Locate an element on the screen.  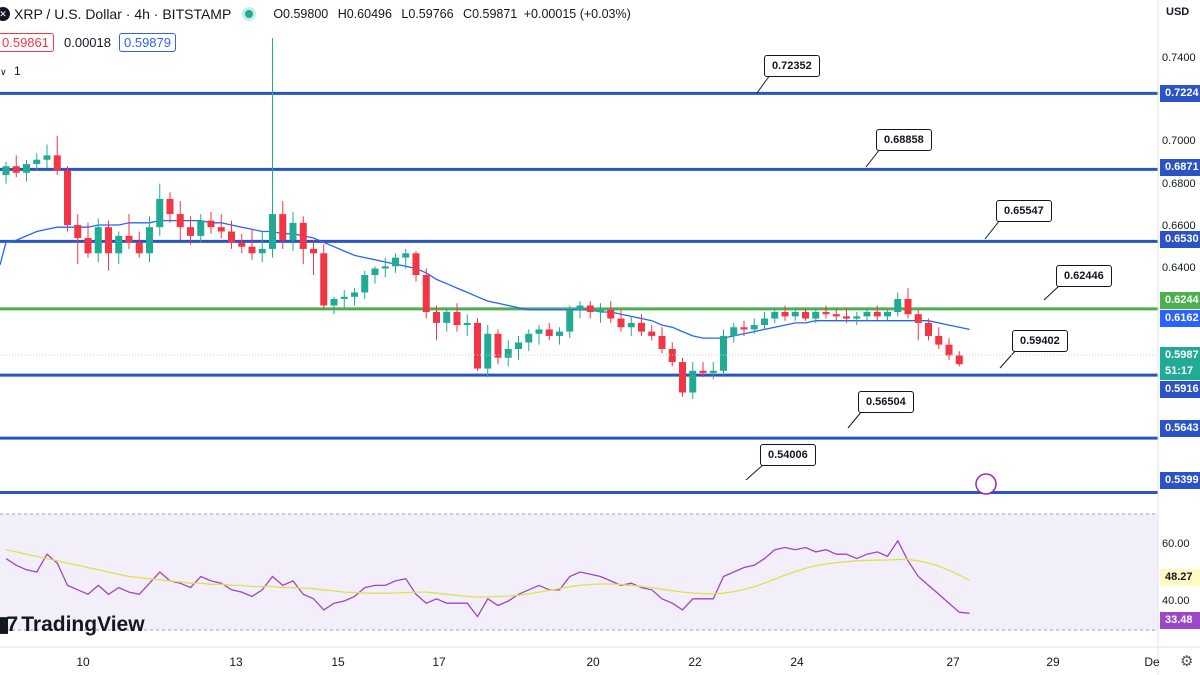
sell-price-button: 0.59861 is located at coordinates (27, 42).